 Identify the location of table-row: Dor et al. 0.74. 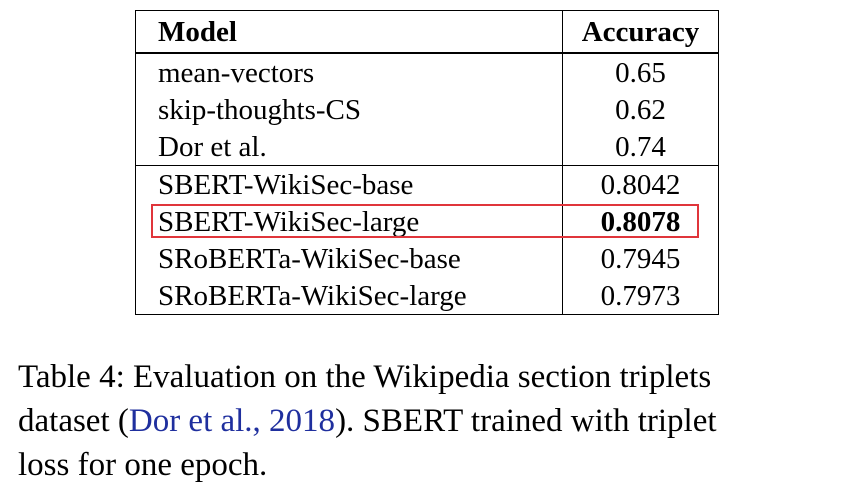
(427, 147).